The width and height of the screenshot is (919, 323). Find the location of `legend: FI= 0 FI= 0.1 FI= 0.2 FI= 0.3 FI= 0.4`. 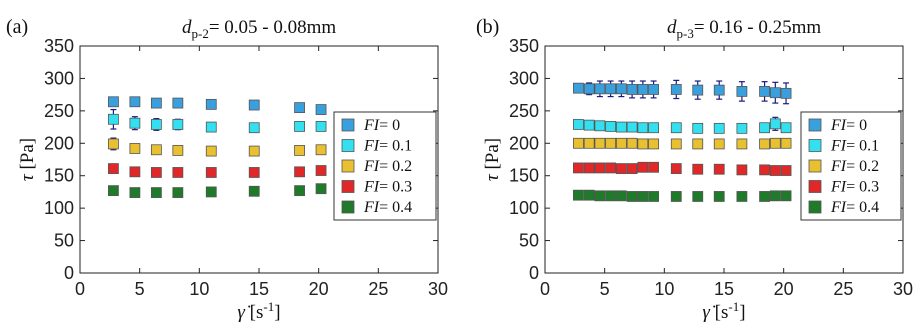

legend: FI= 0 FI= 0.1 FI= 0.2 FI= 0.3 FI= 0.4 is located at coordinates (851, 166).